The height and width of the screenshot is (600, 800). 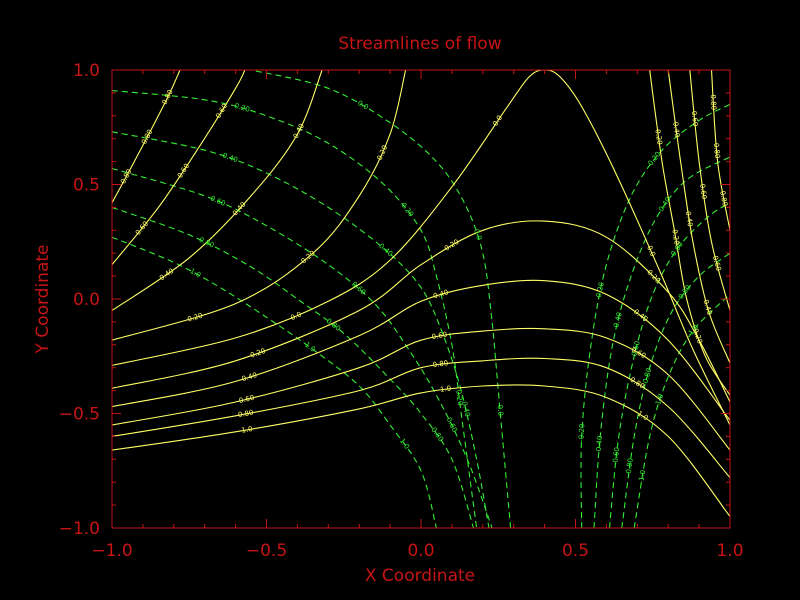 I want to click on y-tick-label: 0.5, so click(x=86, y=186).